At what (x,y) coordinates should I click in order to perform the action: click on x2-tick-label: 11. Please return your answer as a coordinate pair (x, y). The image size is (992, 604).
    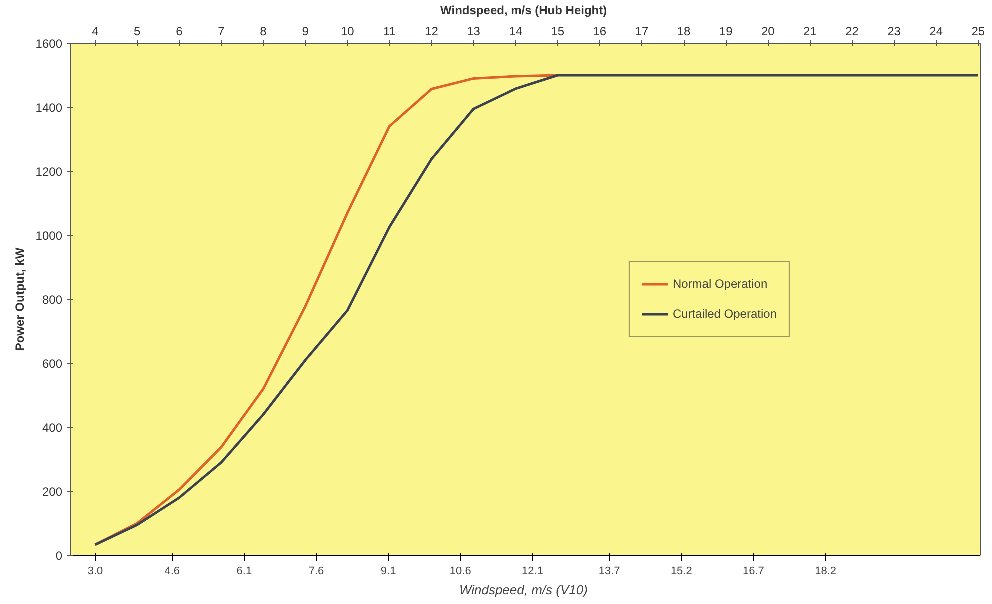
    Looking at the image, I should click on (389, 31).